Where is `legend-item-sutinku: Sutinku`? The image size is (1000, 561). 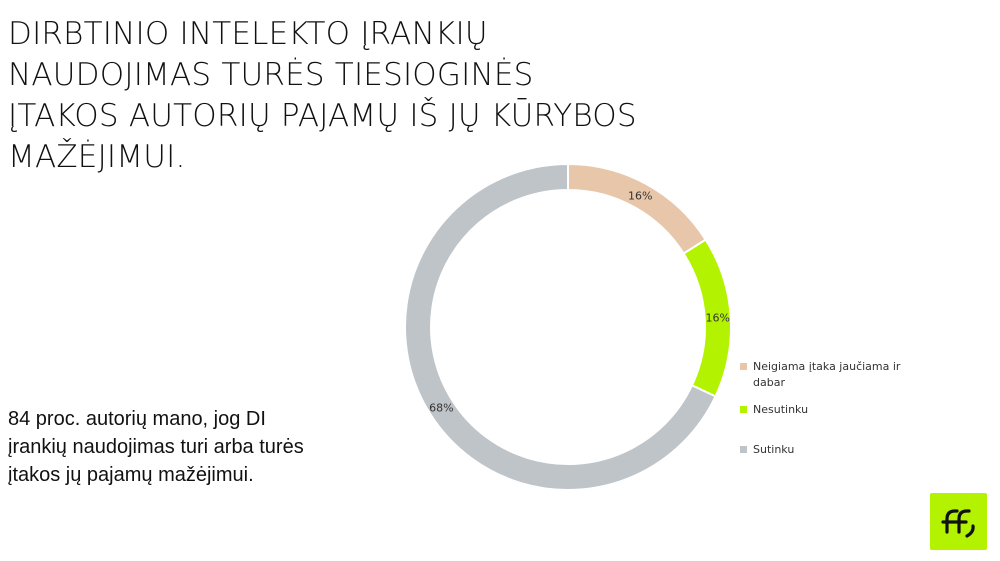 legend-item-sutinku: Sutinku is located at coordinates (831, 450).